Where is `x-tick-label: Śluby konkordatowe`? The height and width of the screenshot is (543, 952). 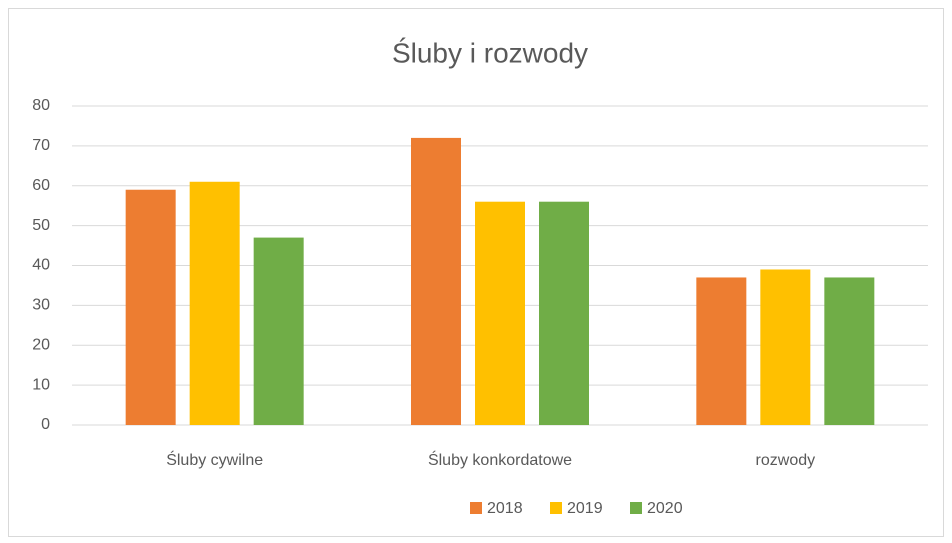
x-tick-label: Śluby konkordatowe is located at coordinates (500, 459).